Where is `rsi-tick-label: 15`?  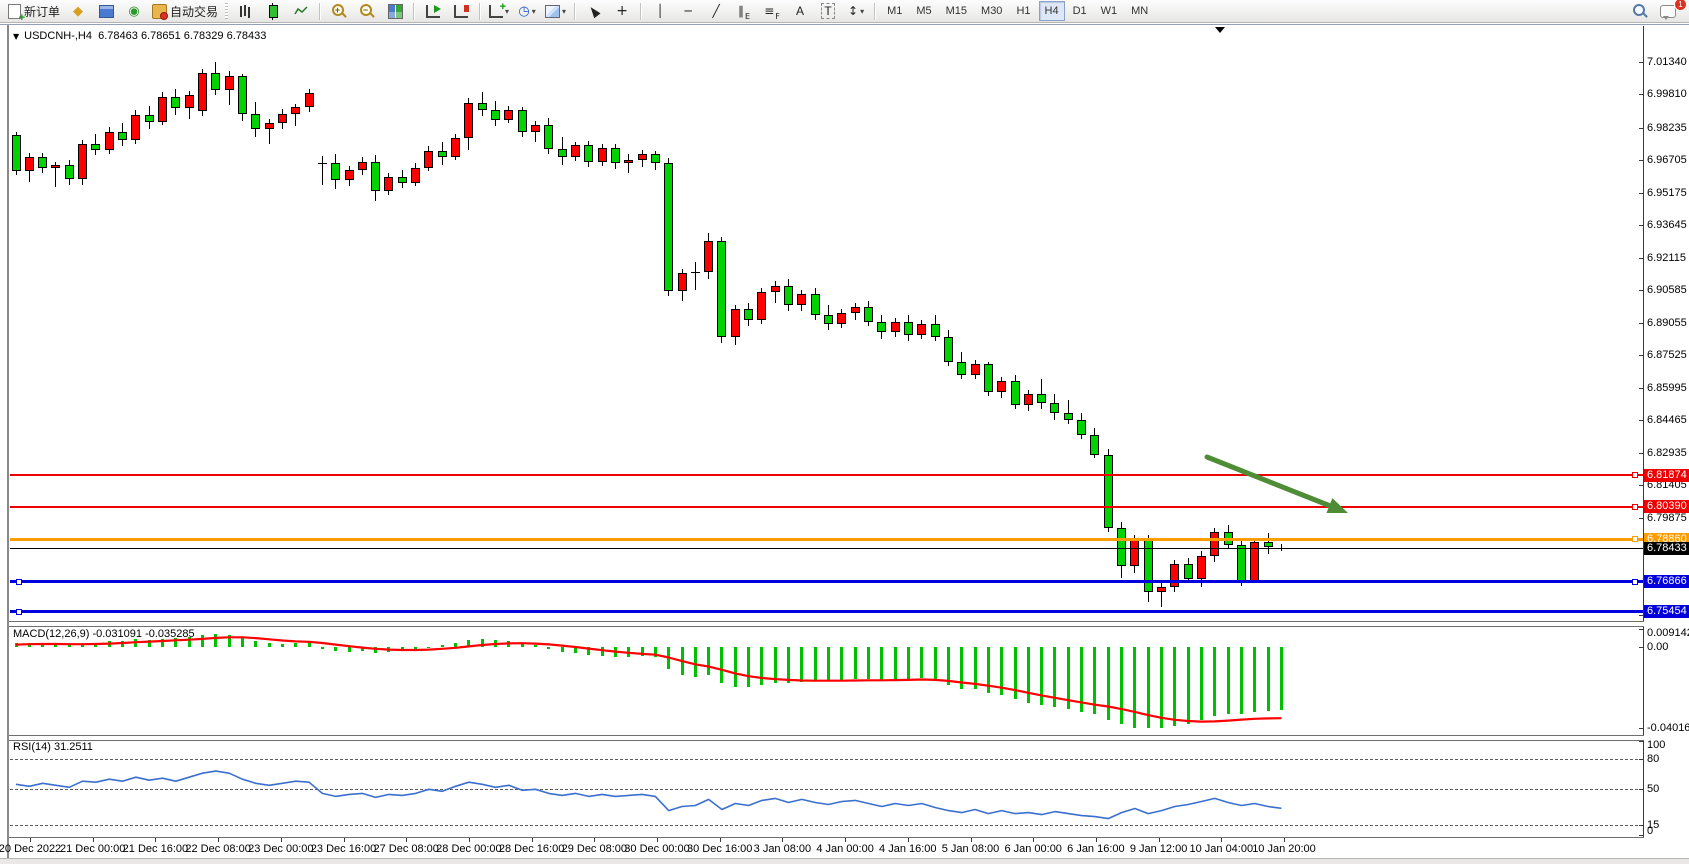 rsi-tick-label: 15 is located at coordinates (1653, 824).